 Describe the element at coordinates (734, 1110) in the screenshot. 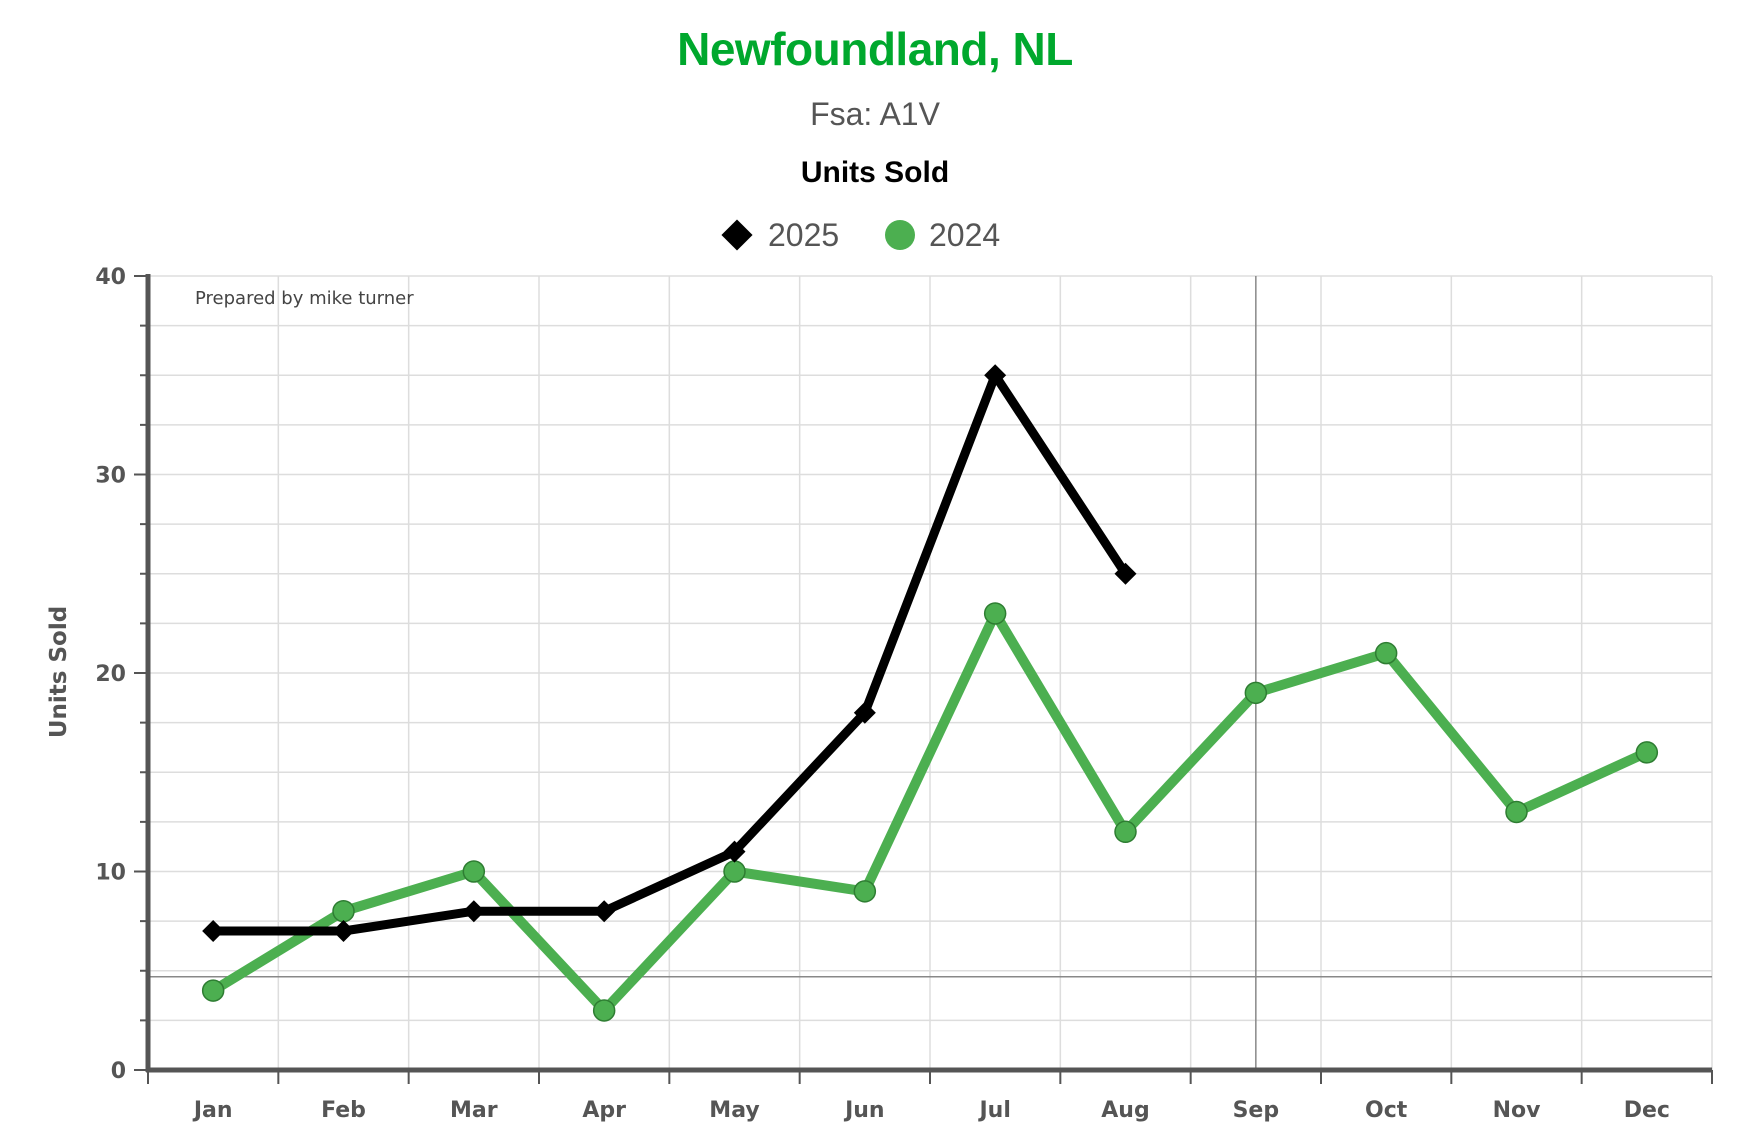

I see `x-tick-label: May` at that location.